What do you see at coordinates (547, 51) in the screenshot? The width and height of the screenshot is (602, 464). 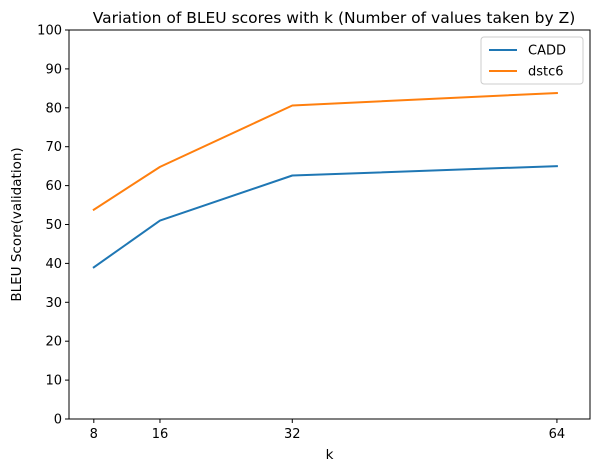 I see `legend-label: CADD` at bounding box center [547, 51].